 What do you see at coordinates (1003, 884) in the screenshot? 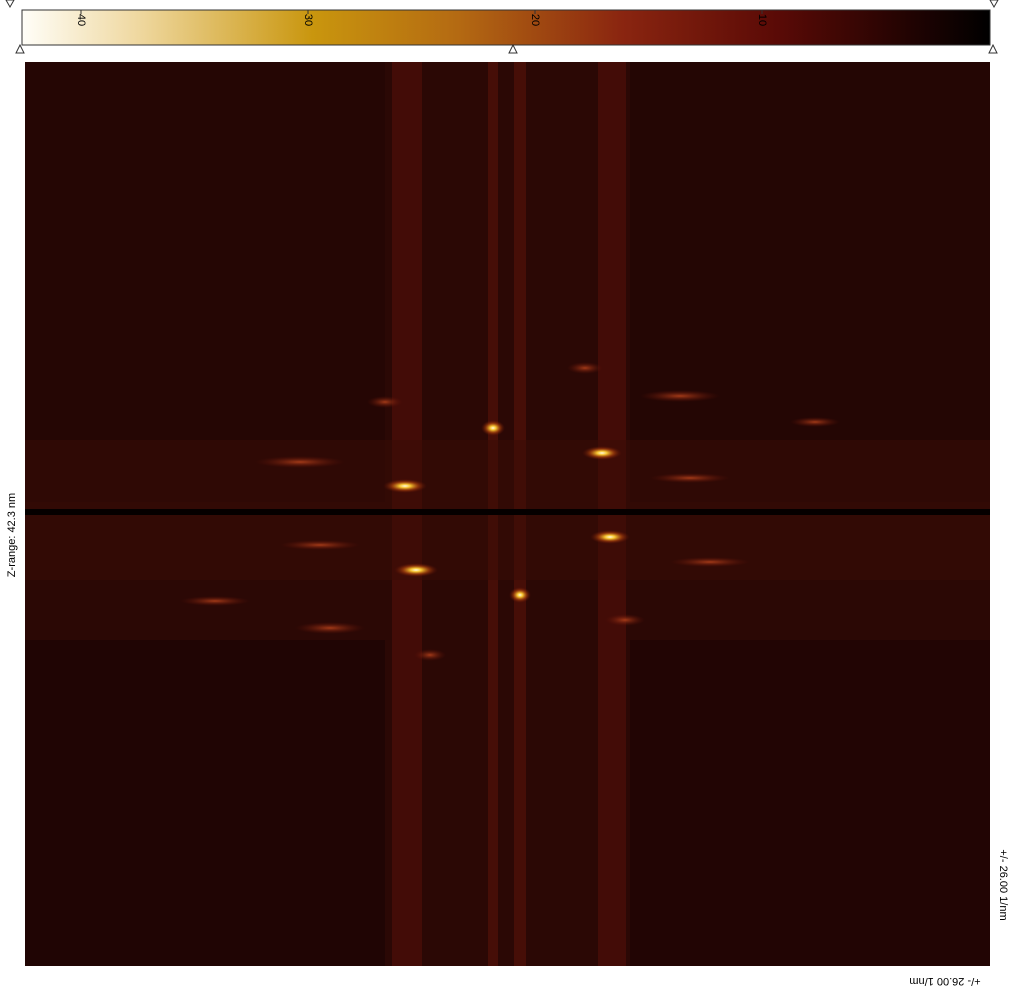
I see `scale-label: +/- 26.00 1/nm` at bounding box center [1003, 884].